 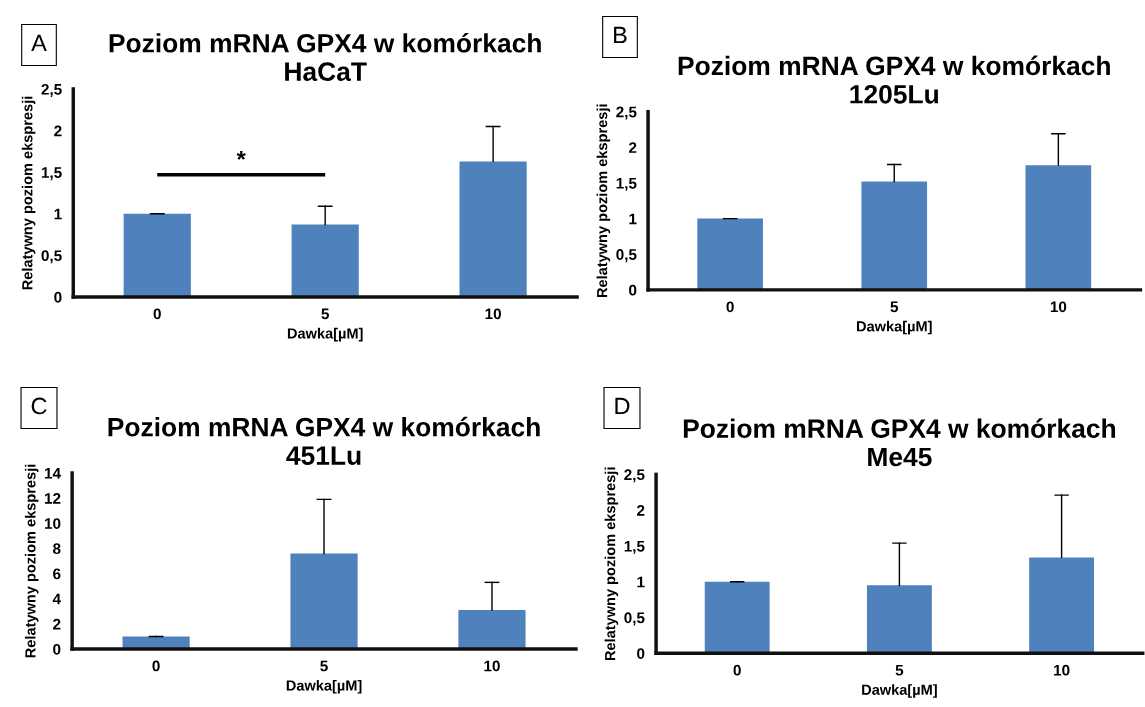 I want to click on text: A, so click(x=39, y=43).